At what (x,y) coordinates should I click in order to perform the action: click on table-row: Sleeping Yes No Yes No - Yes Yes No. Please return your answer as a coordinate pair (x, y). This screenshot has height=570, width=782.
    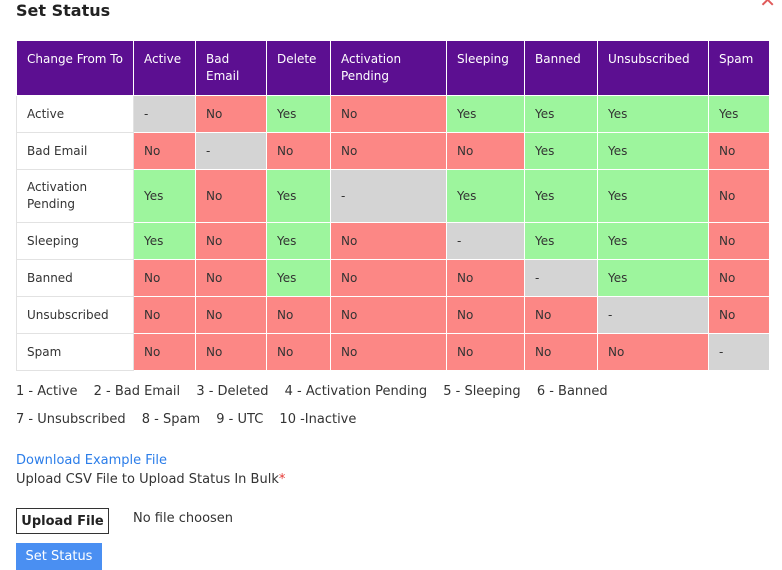
    Looking at the image, I should click on (393, 241).